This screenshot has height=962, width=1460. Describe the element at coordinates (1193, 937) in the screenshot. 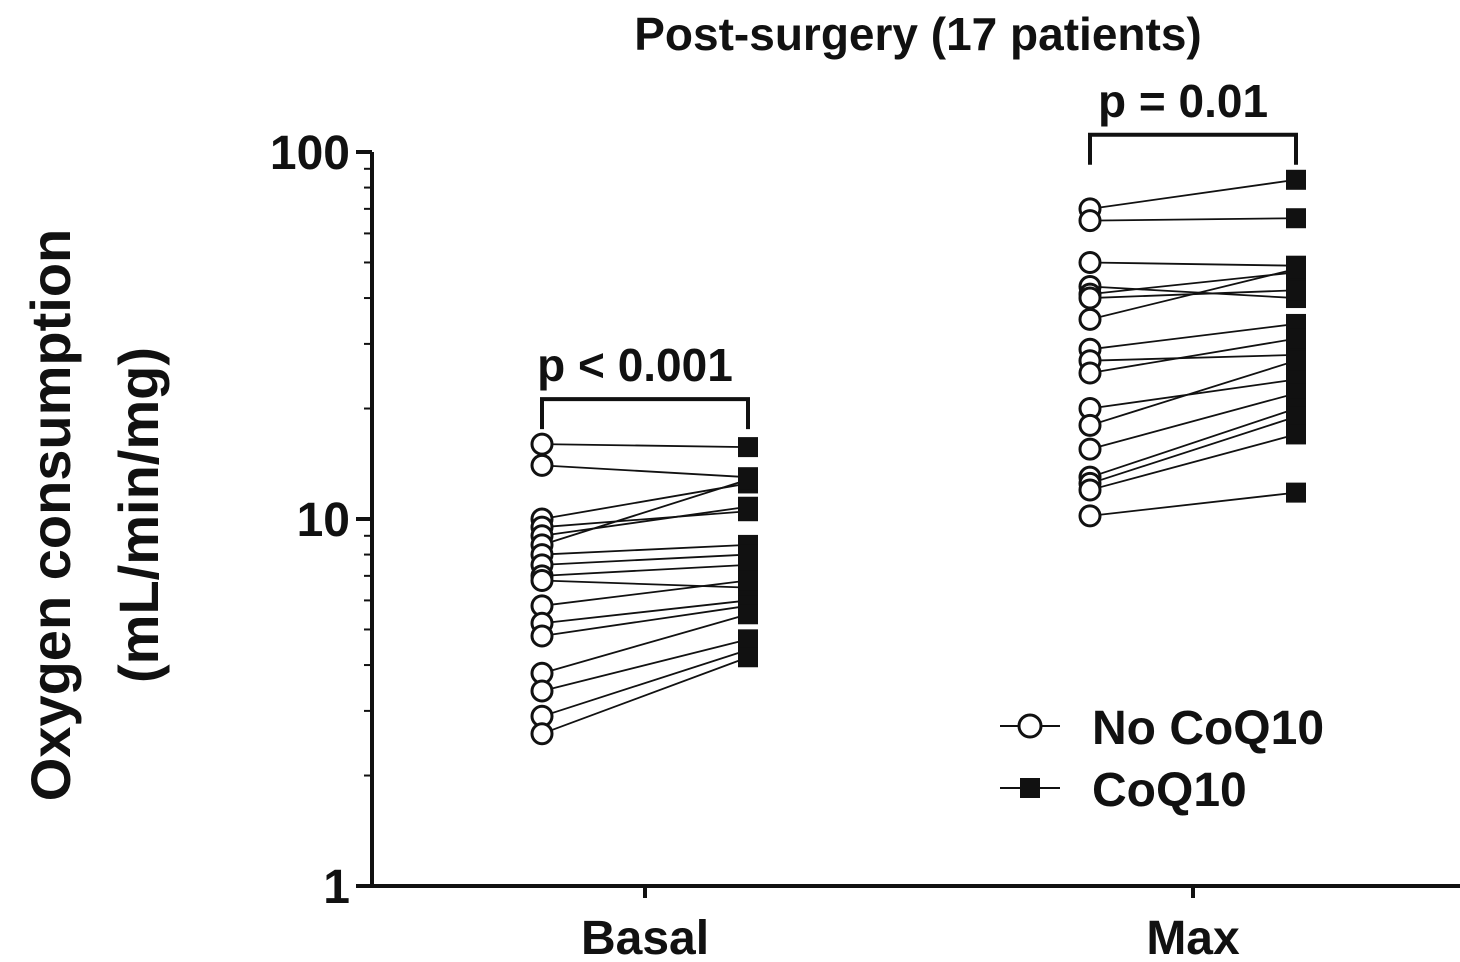

I see `x-tick-label-max: Max` at that location.